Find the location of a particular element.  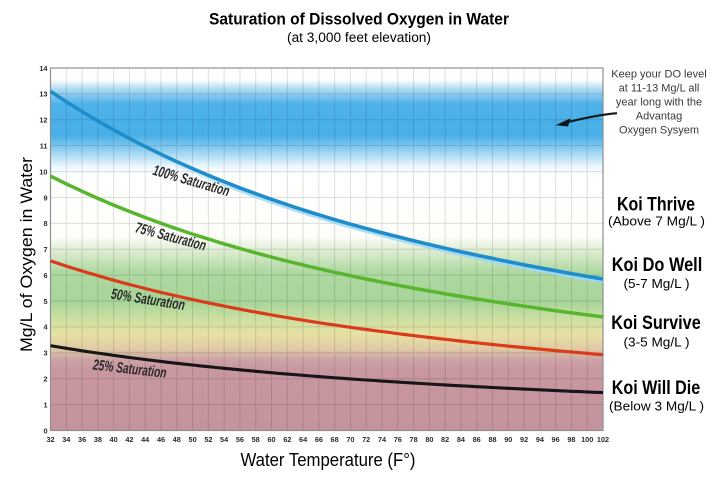

svg-text: Mg/L of Oxygen in Water is located at coordinates (26, 254).